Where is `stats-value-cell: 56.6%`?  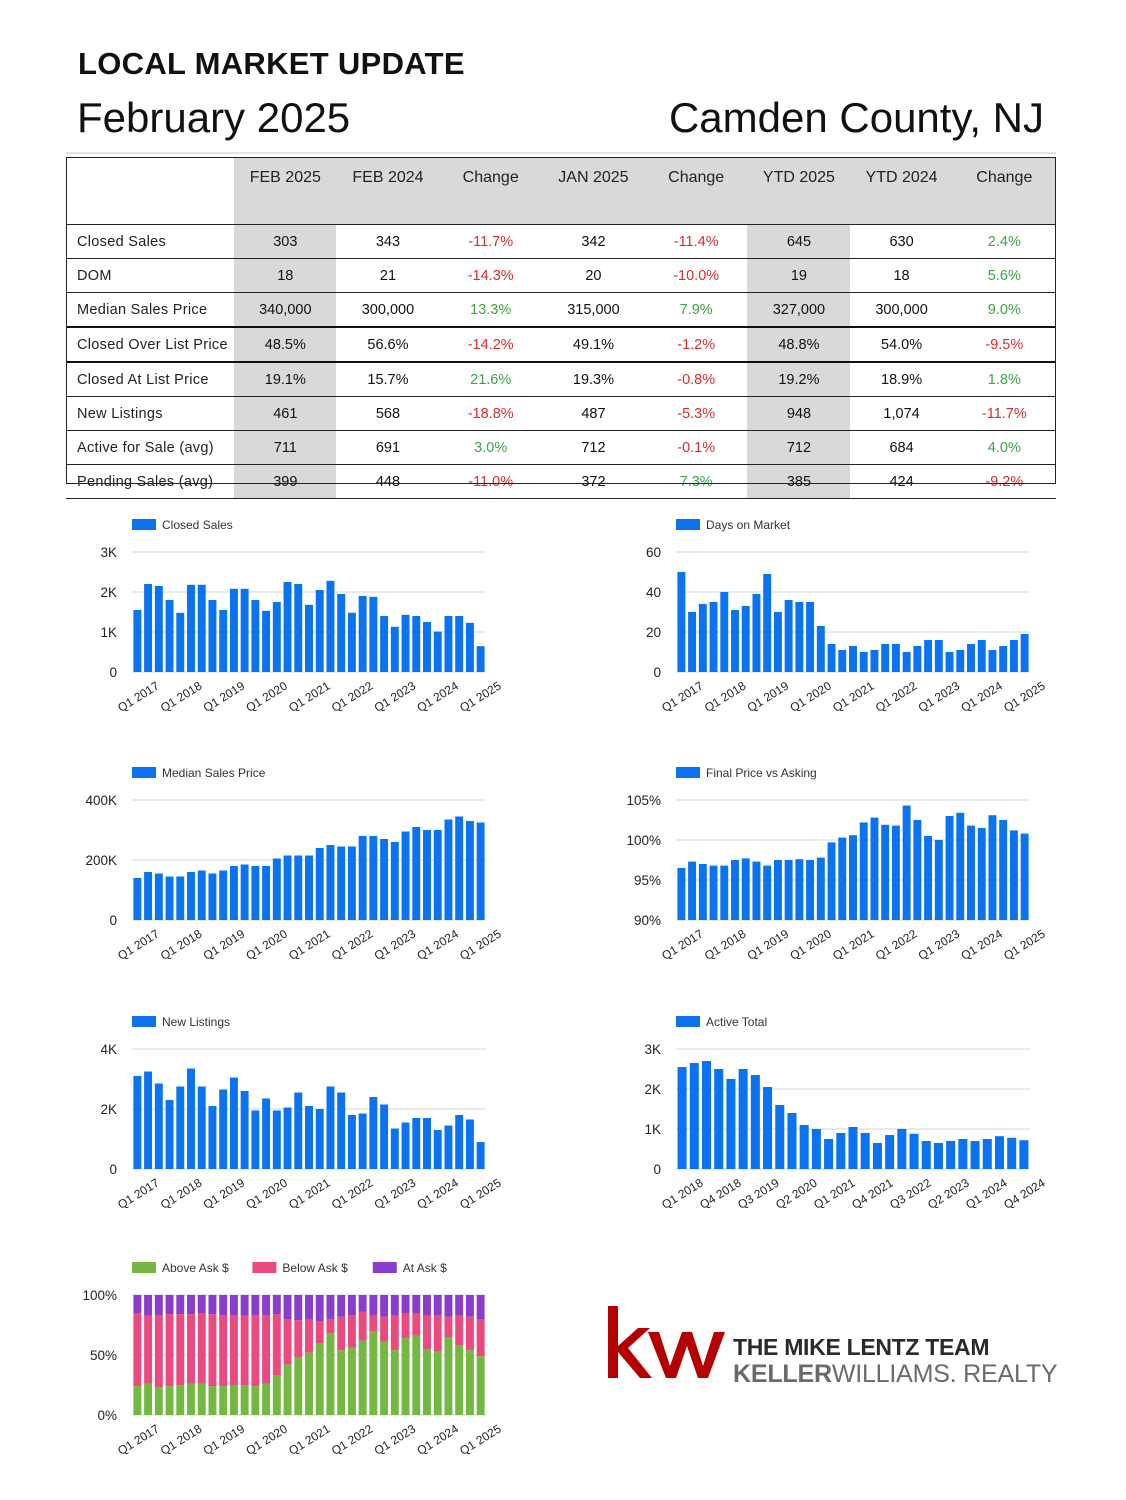 stats-value-cell: 56.6% is located at coordinates (388, 345).